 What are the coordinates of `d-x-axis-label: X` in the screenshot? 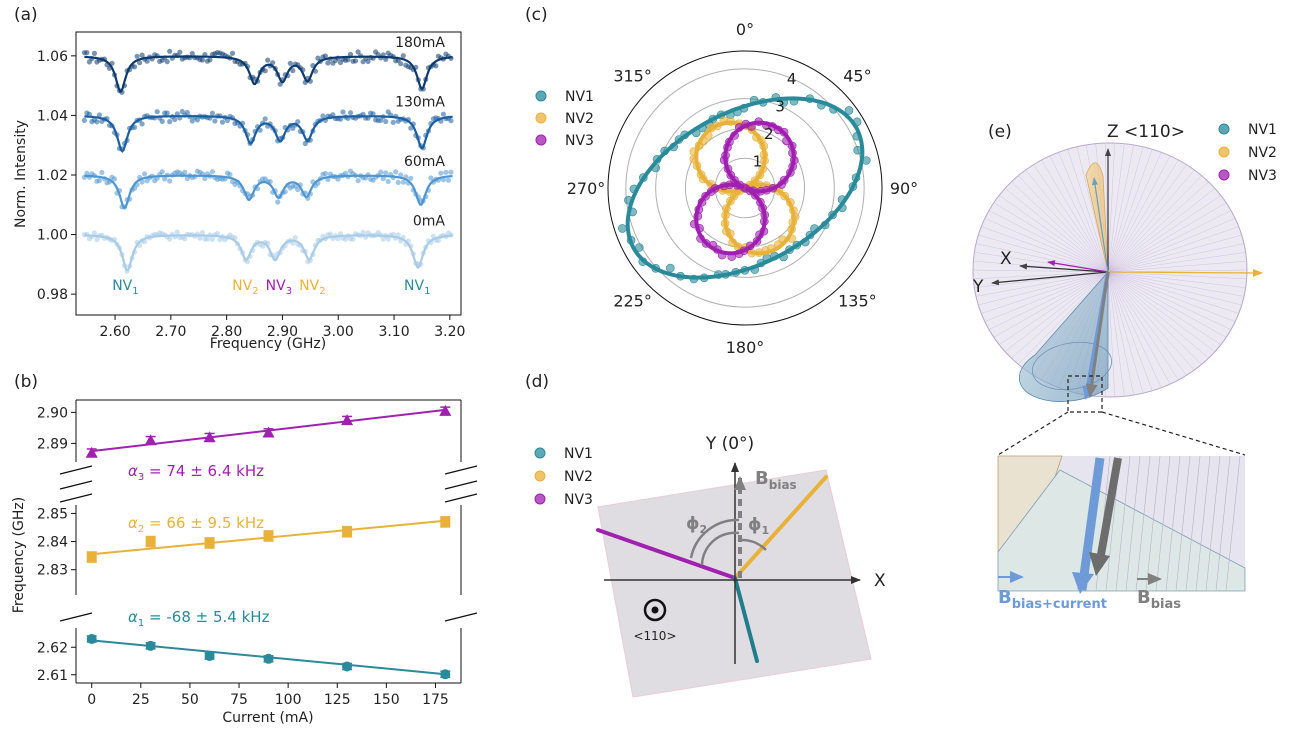 It's located at (880, 581).